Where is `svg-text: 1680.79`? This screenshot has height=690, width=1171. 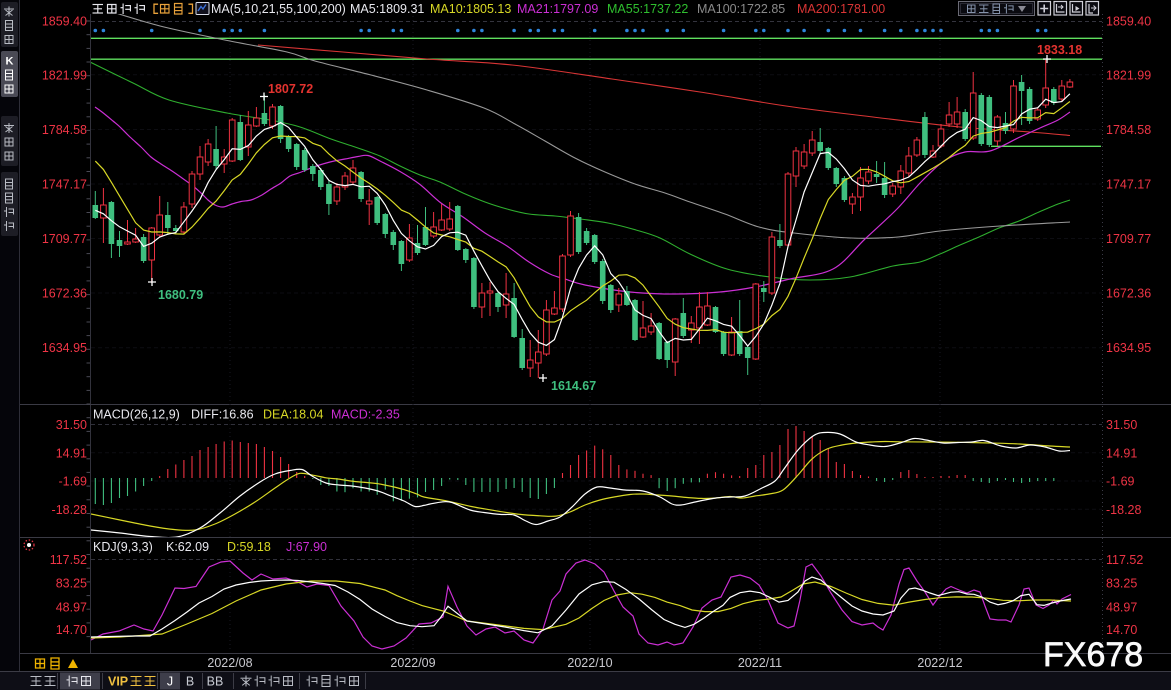
svg-text: 1680.79 is located at coordinates (180, 295).